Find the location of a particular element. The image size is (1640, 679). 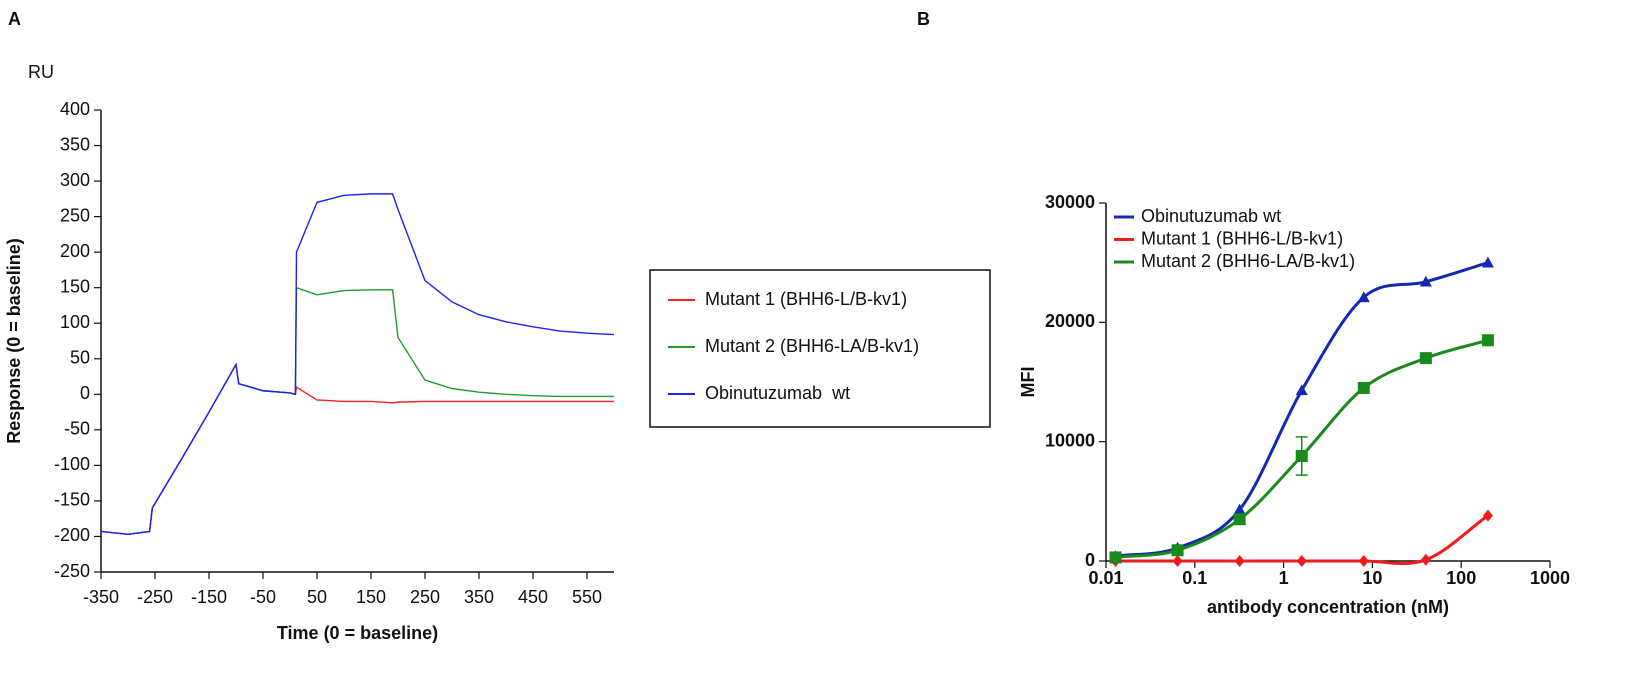

x-tick-label: 350 is located at coordinates (479, 597).